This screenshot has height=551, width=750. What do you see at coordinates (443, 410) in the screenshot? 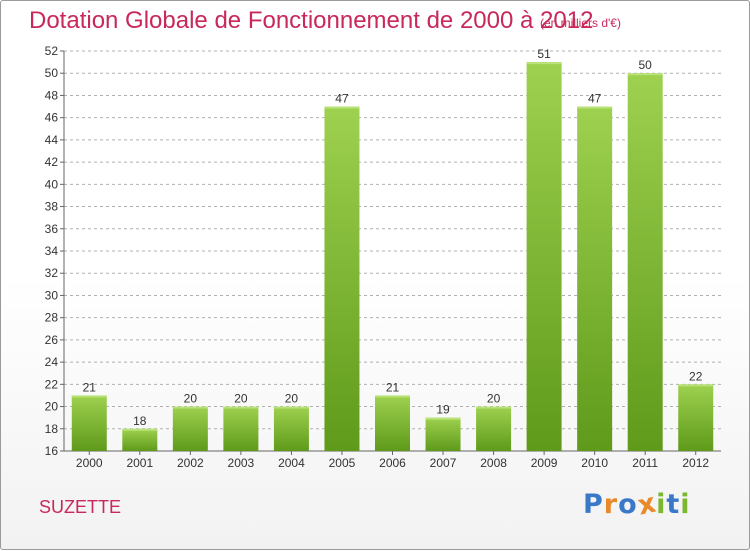
I see `value-label: 19` at bounding box center [443, 410].